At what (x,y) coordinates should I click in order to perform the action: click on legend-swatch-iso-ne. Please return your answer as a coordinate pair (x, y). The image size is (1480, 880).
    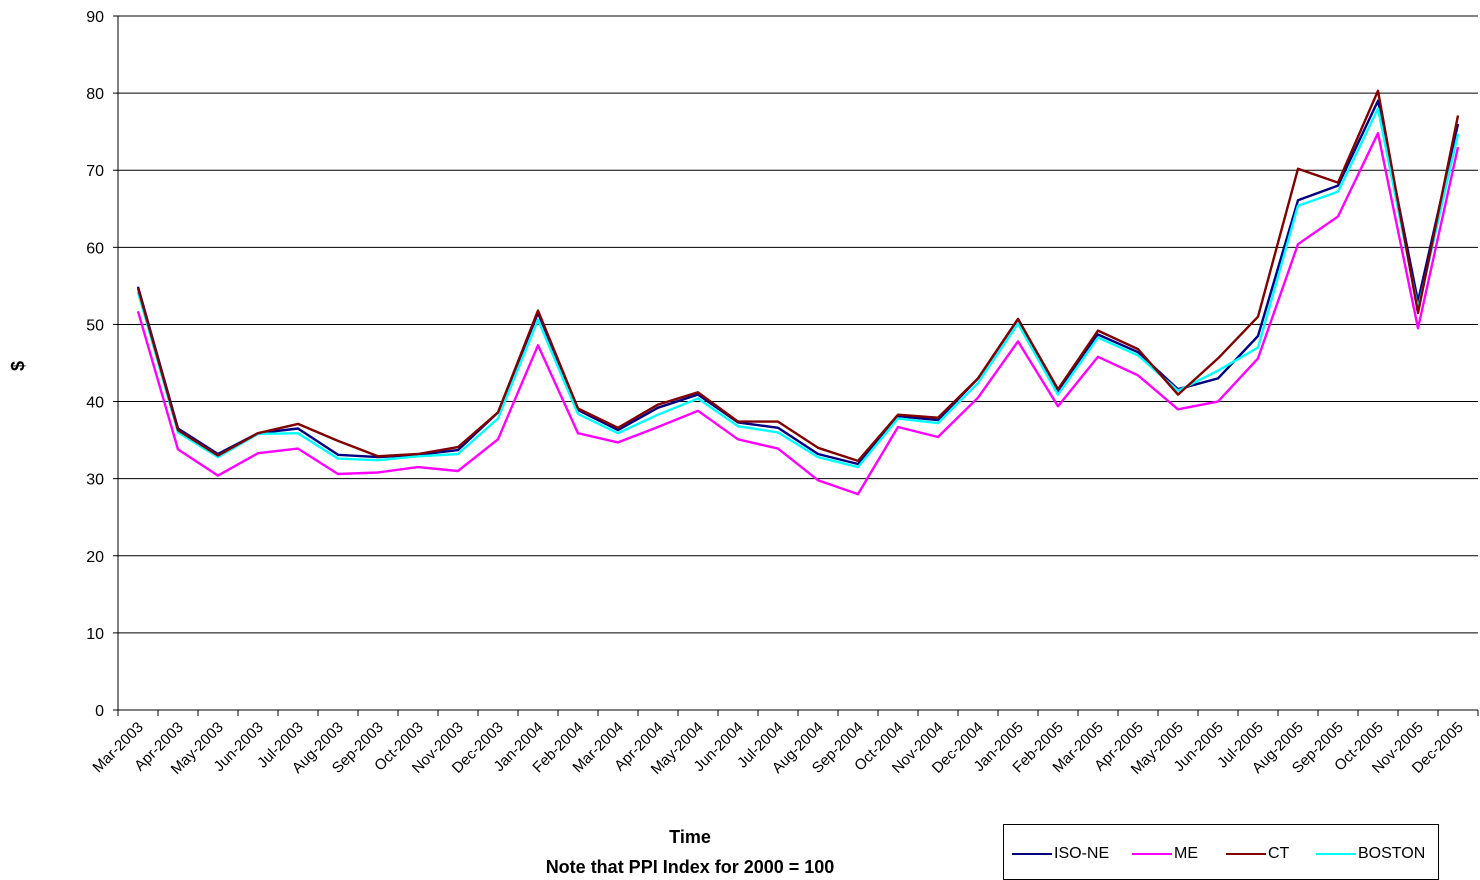
    Looking at the image, I should click on (1032, 854).